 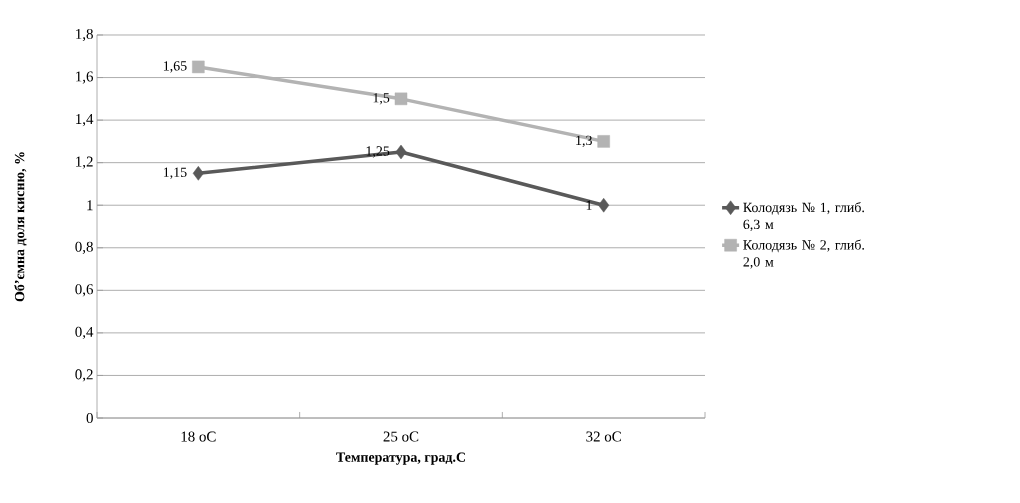 What do you see at coordinates (803, 254) in the screenshot?
I see `legend-label: Колодязь № 2, глиб. 2,0 м` at bounding box center [803, 254].